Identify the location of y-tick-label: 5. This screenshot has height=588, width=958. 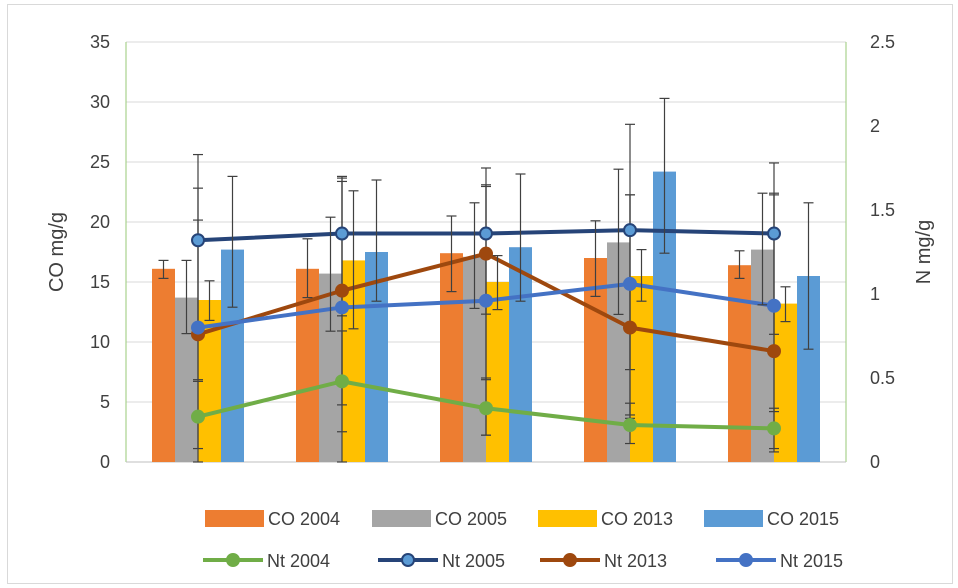
(105, 402).